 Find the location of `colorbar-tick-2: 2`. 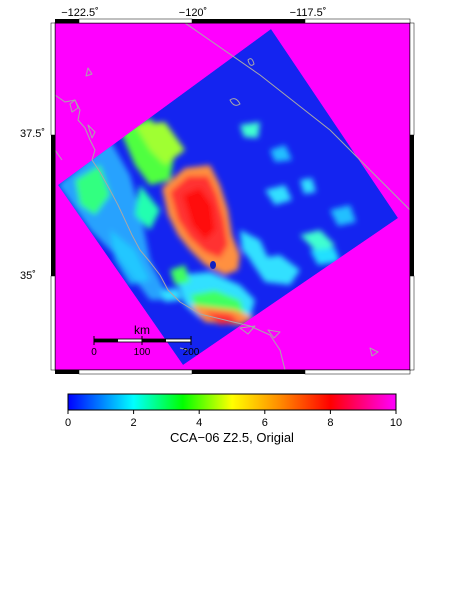

colorbar-tick-2: 2 is located at coordinates (134, 423).